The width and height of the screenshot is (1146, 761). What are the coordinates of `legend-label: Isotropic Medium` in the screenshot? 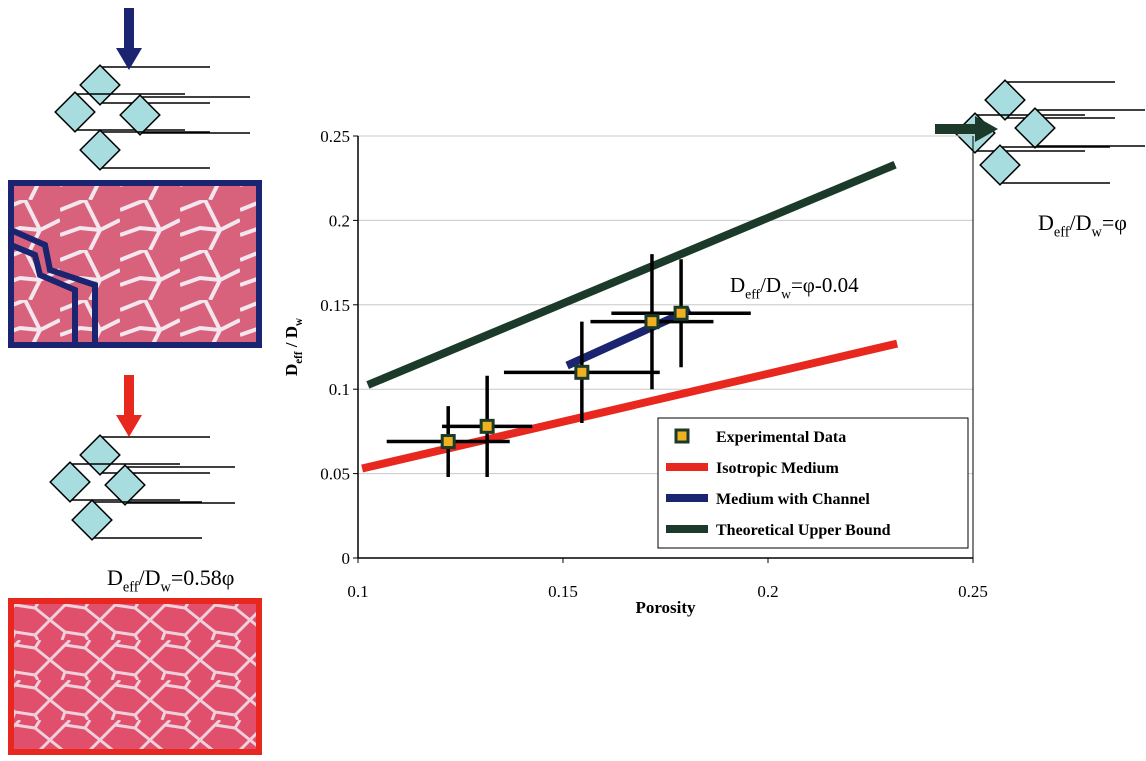 It's located at (777, 468).